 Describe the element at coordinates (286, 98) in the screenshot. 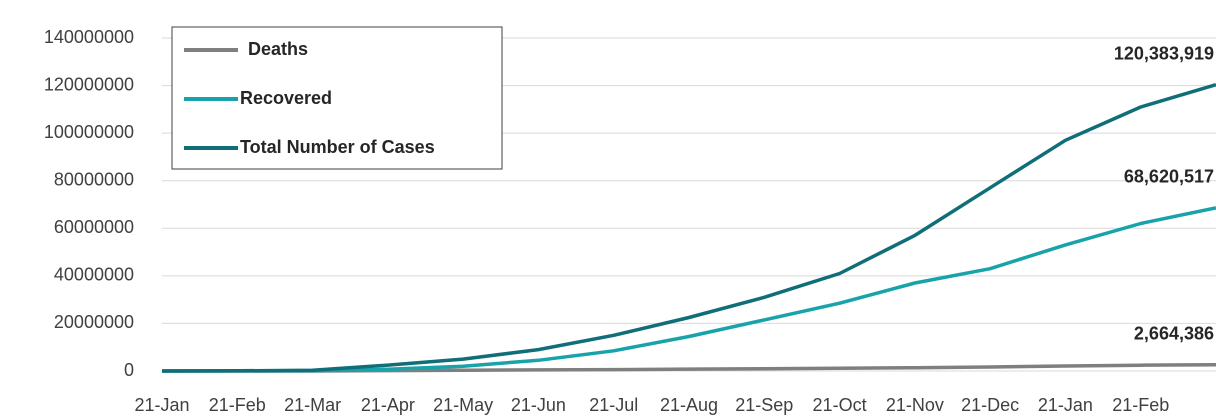

I see `legend-label: Recovered` at that location.